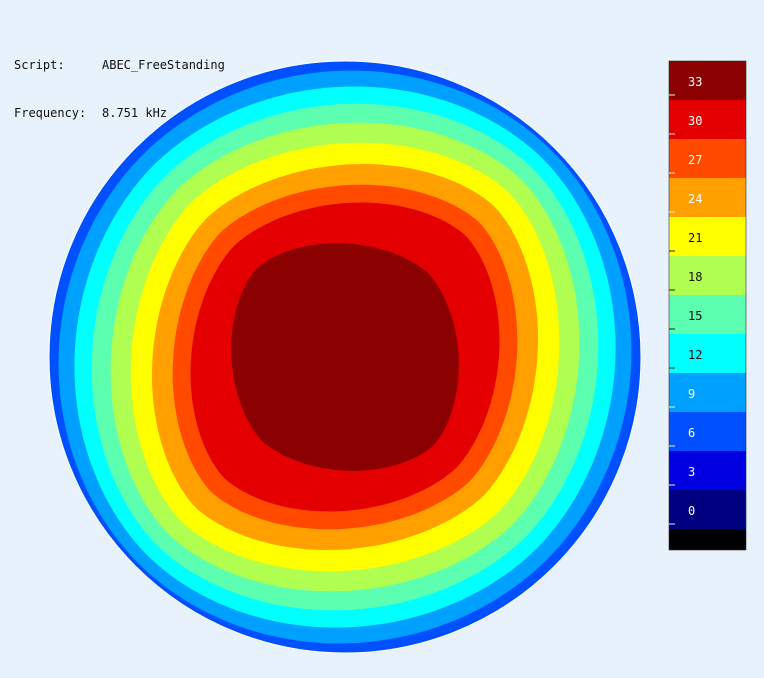 The width and height of the screenshot is (764, 678). I want to click on frequency-row: Frequency: 8.751 kHz, so click(119, 113).